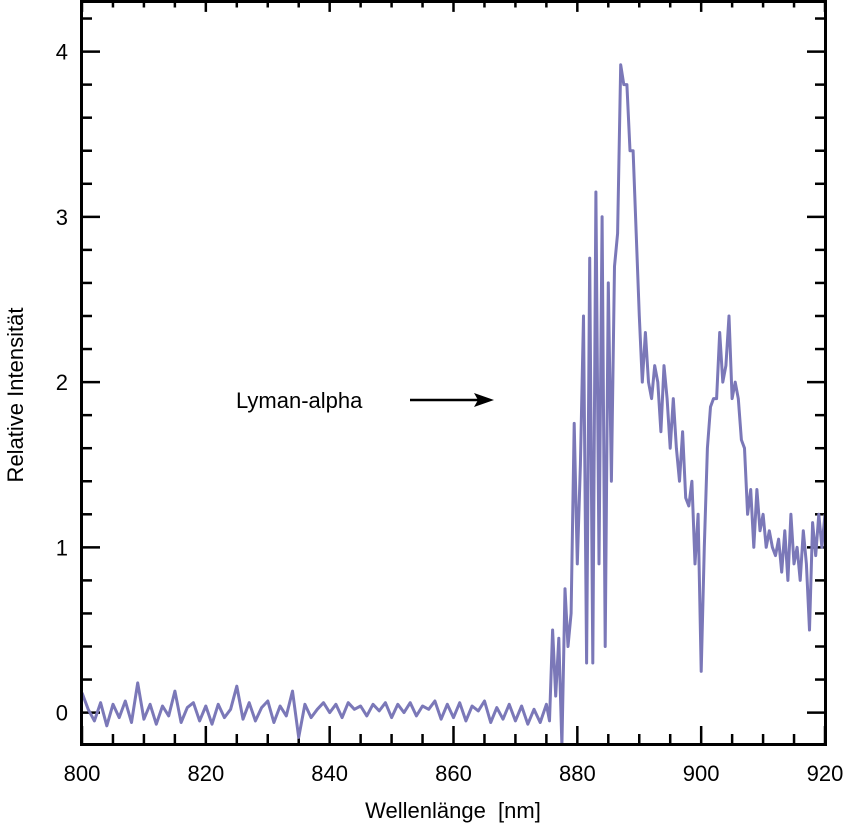  What do you see at coordinates (453, 810) in the screenshot?
I see `x-axis-label: Wellenlänge [nm]` at bounding box center [453, 810].